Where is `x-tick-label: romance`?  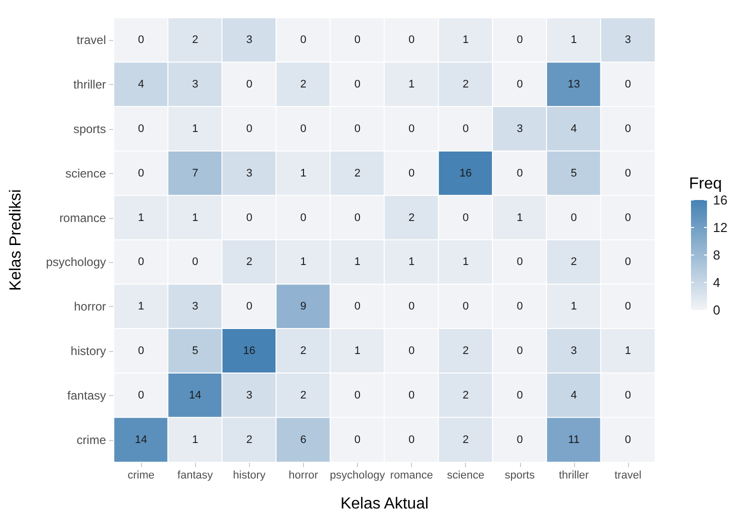 x-tick-label: romance is located at coordinates (411, 476).